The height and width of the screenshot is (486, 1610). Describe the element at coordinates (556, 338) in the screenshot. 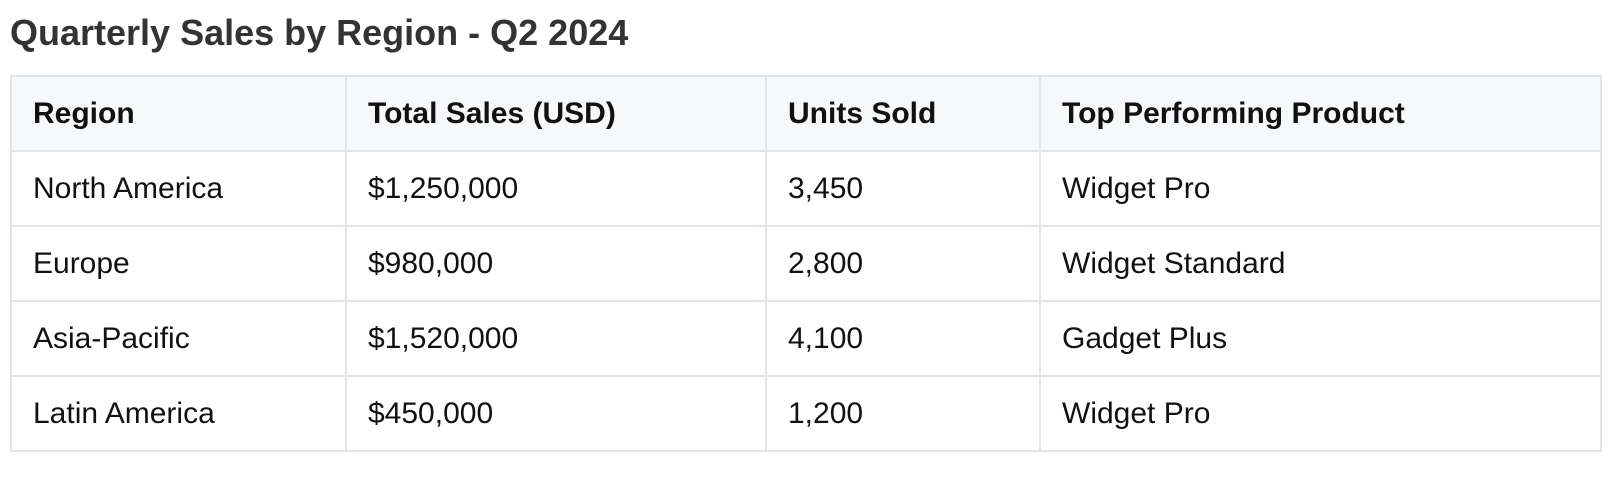

I see `cell-total-sales: $1,520,000` at that location.